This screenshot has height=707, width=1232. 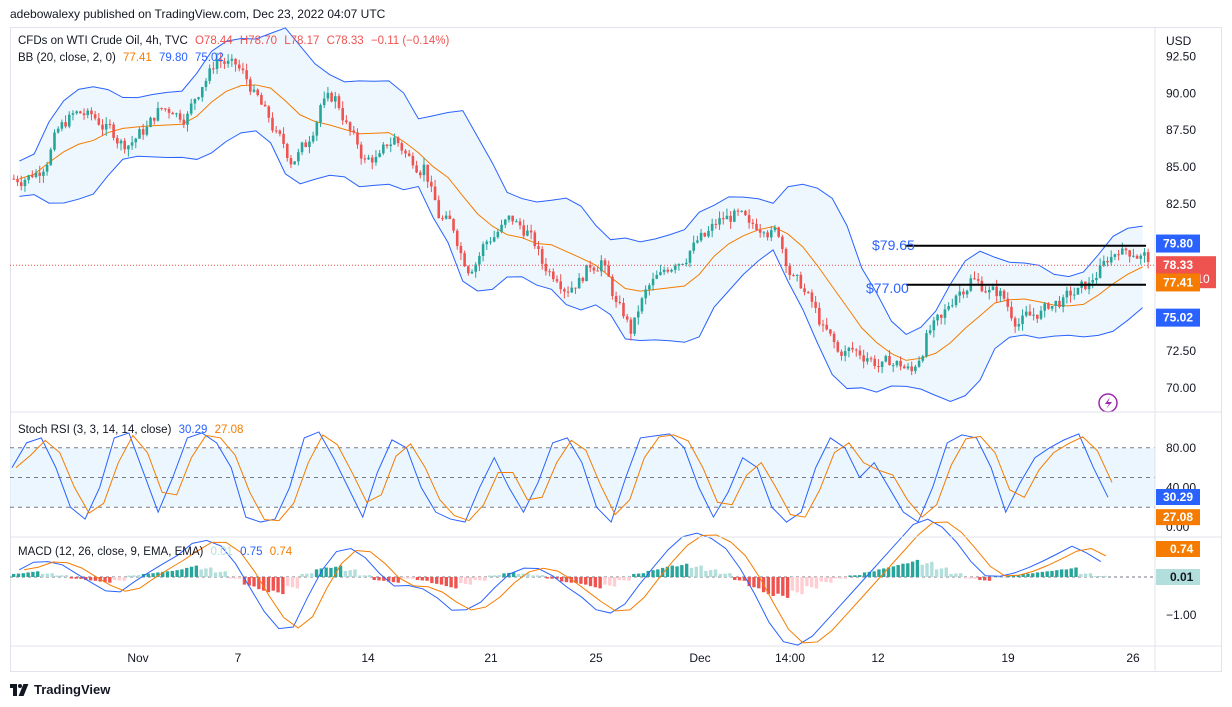 What do you see at coordinates (251, 552) in the screenshot?
I see `macd-macd-value: 0.75` at bounding box center [251, 552].